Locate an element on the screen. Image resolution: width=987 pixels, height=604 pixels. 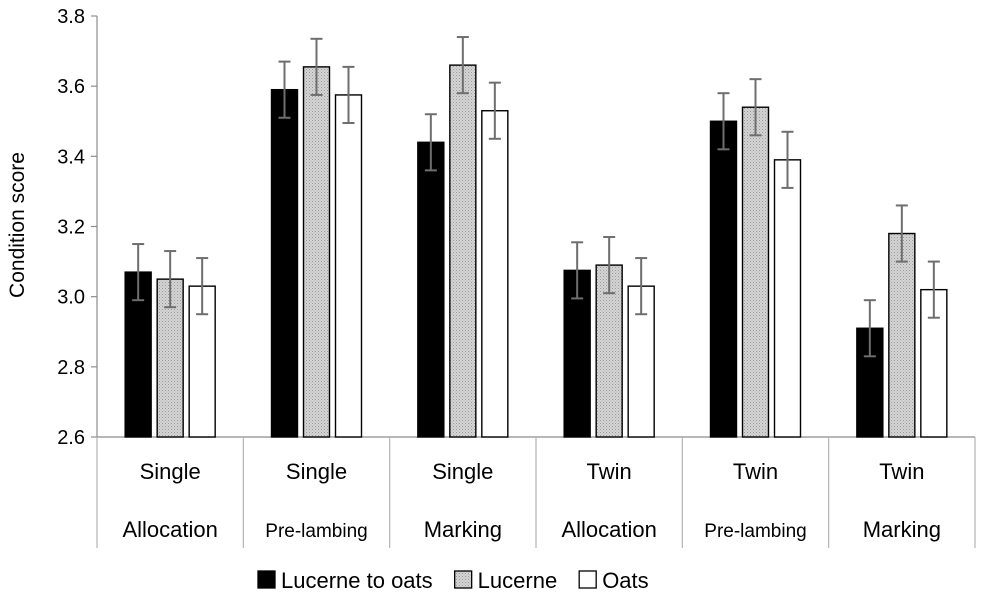
y-tick-label: 3.6 is located at coordinates (71, 87).